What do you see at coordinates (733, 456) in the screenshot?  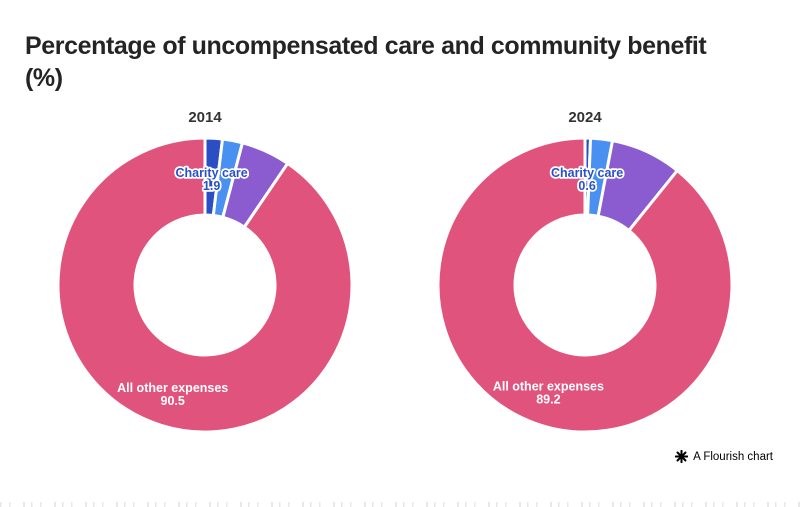 I see `attribution-text: A Flourish chart` at bounding box center [733, 456].